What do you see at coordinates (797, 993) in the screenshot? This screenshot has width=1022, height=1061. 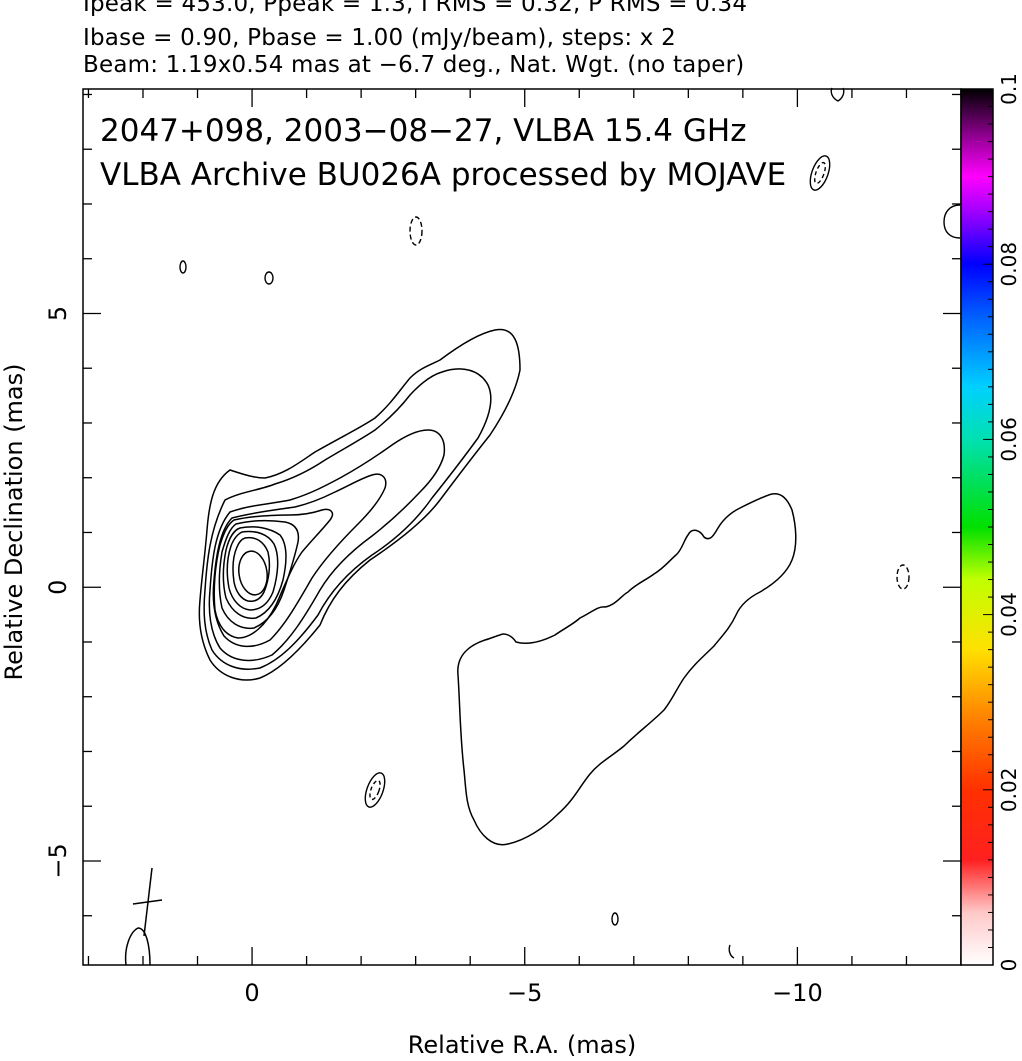 I see `x-tick-label: −10` at bounding box center [797, 993].